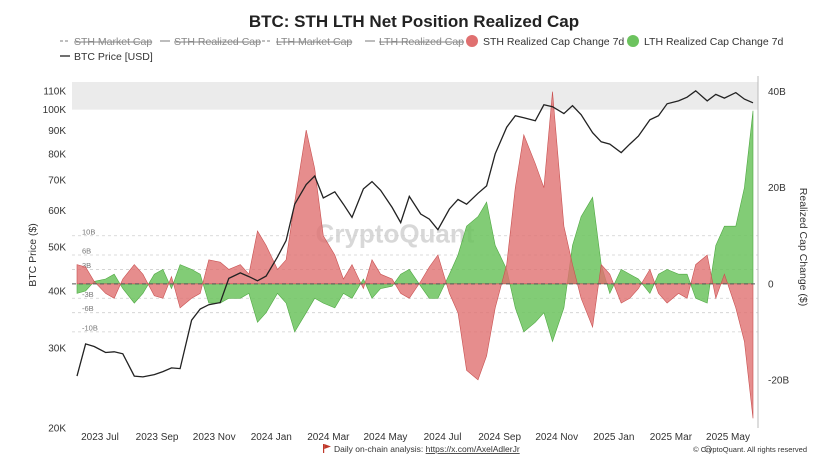  Describe the element at coordinates (88, 231) in the screenshot. I see `ref-label-0: 10B` at that location.